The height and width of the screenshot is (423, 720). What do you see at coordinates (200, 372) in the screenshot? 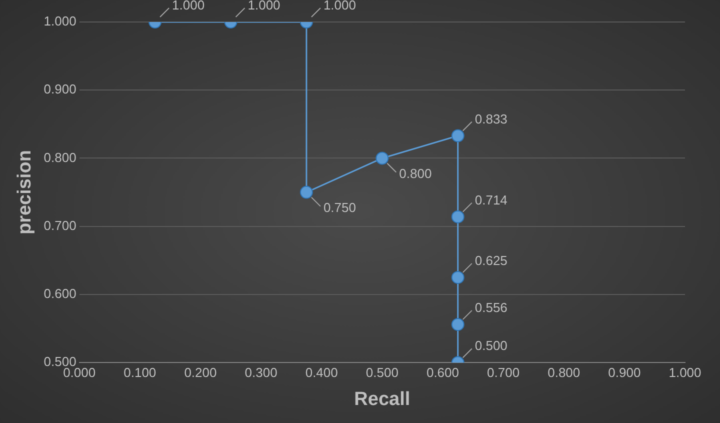
I see `x-tick-label: 0.200` at bounding box center [200, 372].